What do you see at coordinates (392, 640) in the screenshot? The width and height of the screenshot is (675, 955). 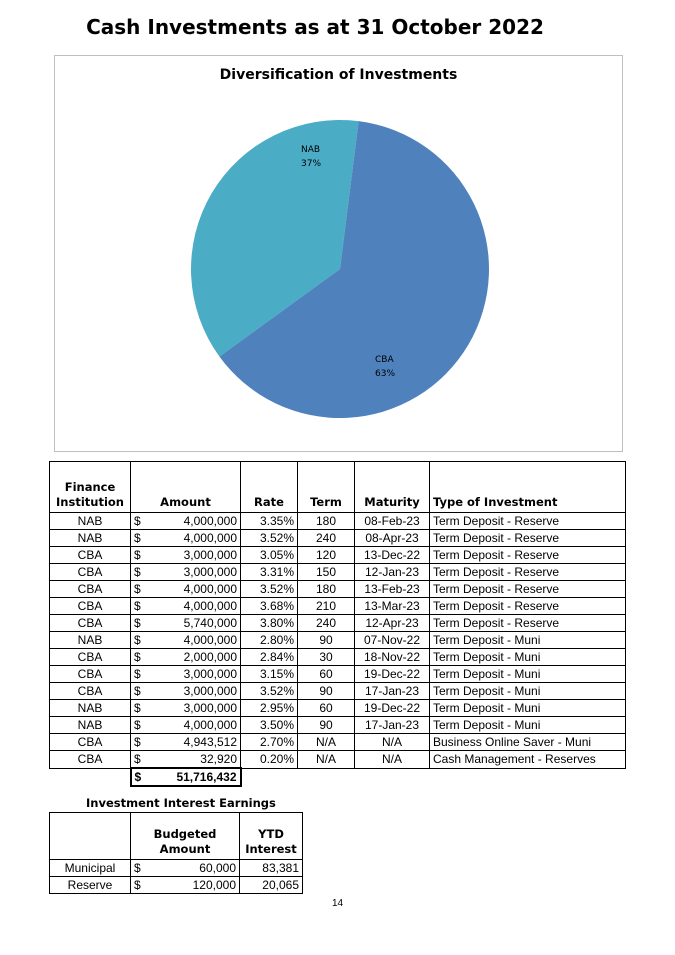 I see `cell-maturity: 07-Nov-22` at bounding box center [392, 640].